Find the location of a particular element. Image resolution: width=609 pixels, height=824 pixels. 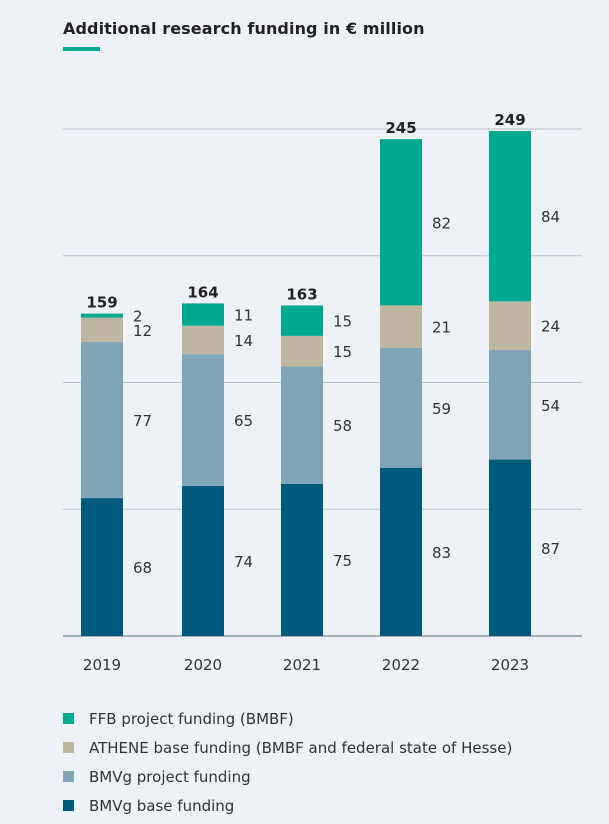

legend-label-ffb: FFB project funding (BMBF) is located at coordinates (191, 718).